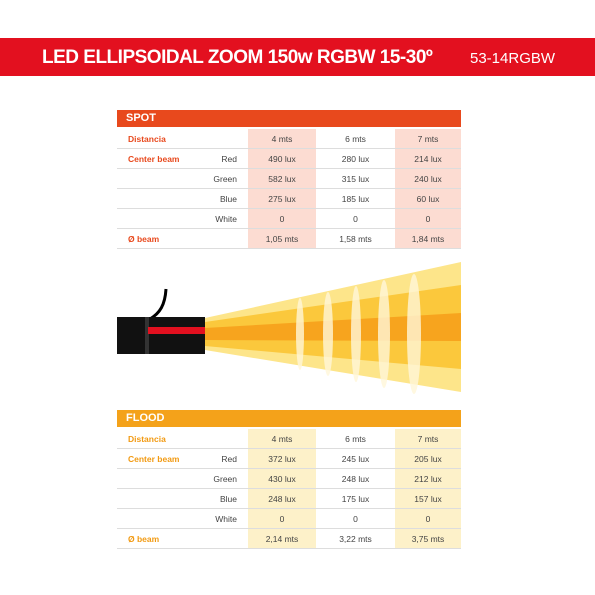 This screenshot has height=595, width=595. Describe the element at coordinates (428, 498) in the screenshot. I see `value-cell: 157 lux` at that location.